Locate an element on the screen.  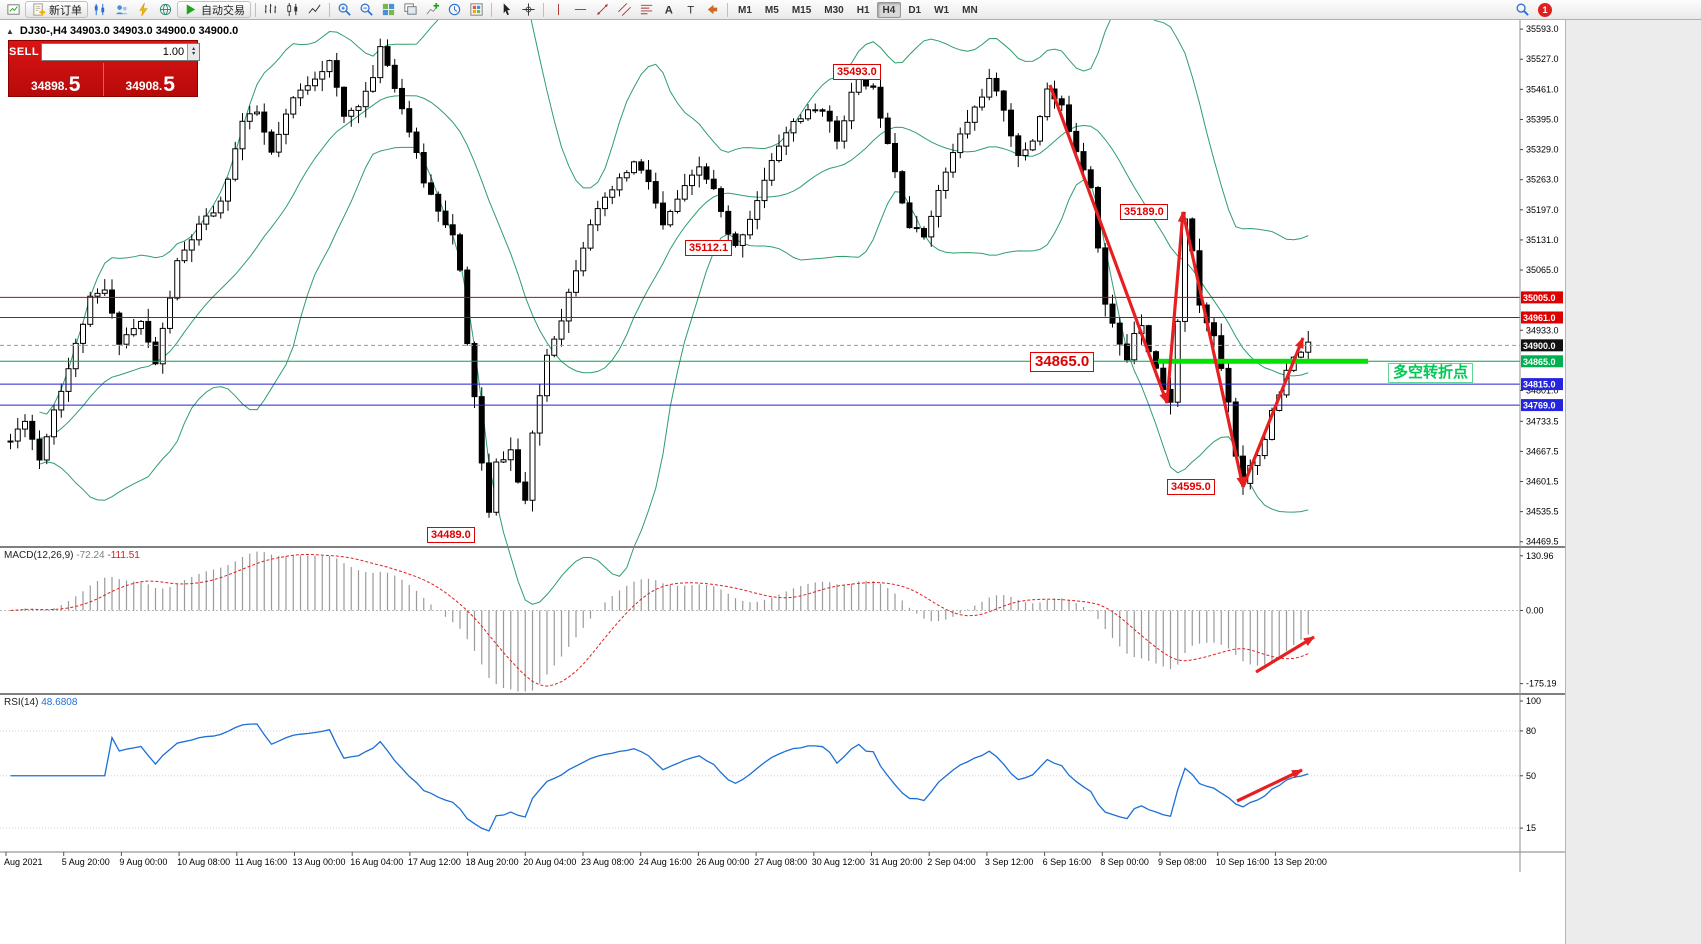
notification-badge: 1 is located at coordinates (1545, 9).